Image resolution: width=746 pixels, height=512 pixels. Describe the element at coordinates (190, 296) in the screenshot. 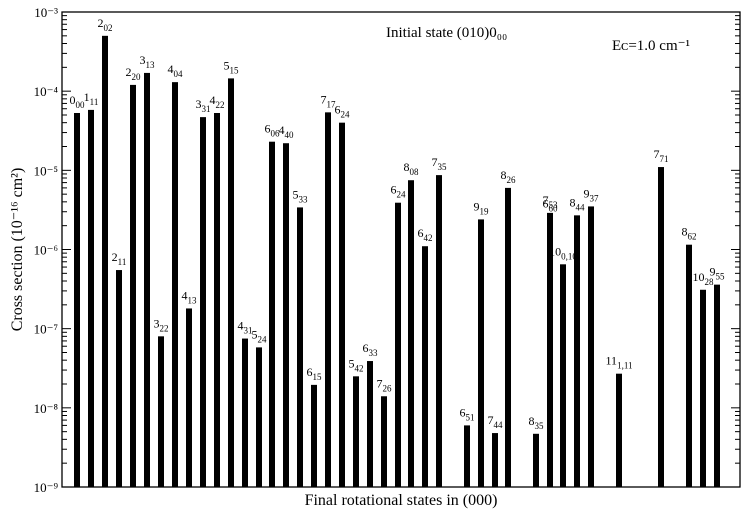

I see `bar-state-label: 413` at that location.